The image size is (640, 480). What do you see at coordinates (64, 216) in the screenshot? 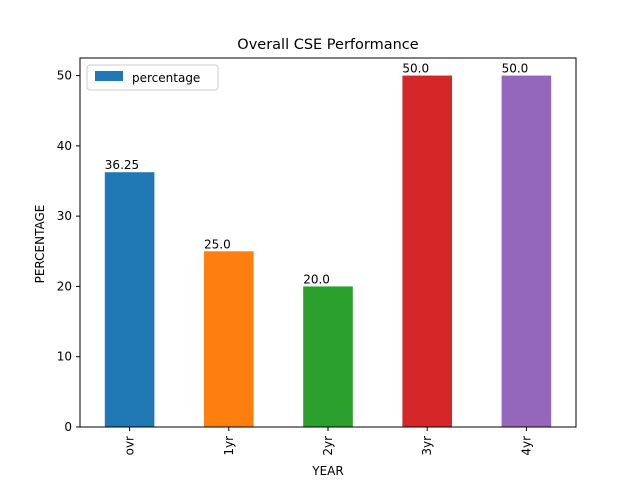
I see `y-tick-label-30: 30` at bounding box center [64, 216].